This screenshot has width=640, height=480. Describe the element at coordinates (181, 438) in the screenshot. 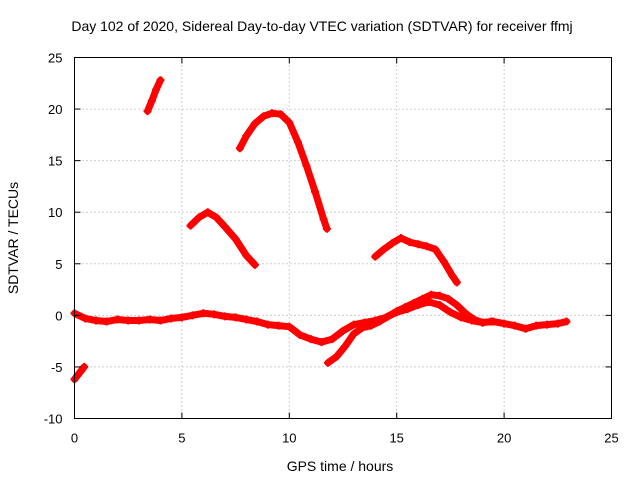

I see `x-tick-label: 5` at that location.